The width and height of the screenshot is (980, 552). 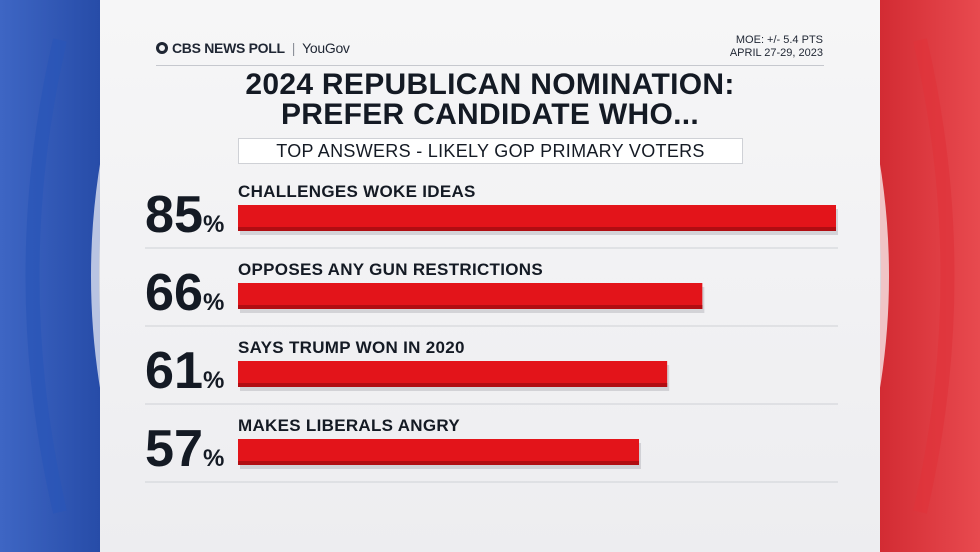 What do you see at coordinates (174, 371) in the screenshot?
I see `value-label: 61` at bounding box center [174, 371].